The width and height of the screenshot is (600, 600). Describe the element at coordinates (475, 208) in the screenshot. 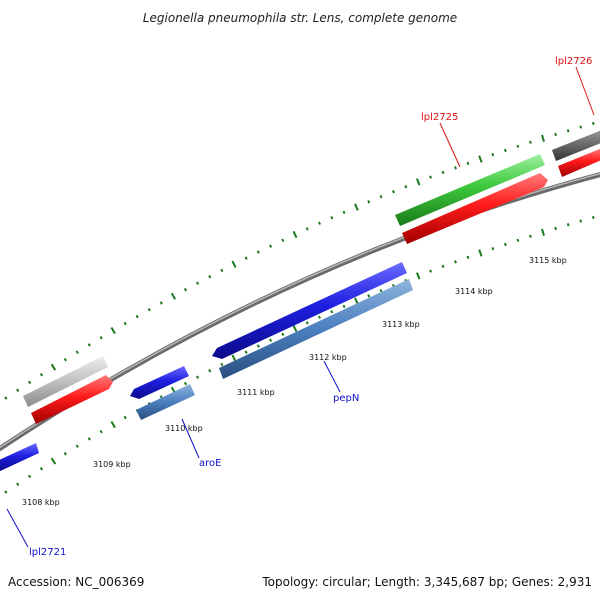

I see `cds-arrow-lpl2725` at that location.